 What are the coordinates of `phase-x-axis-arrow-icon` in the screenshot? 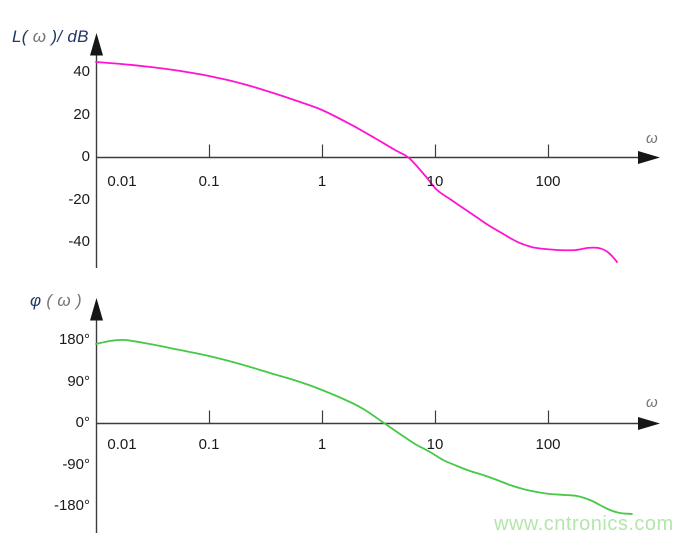 It's located at (649, 423).